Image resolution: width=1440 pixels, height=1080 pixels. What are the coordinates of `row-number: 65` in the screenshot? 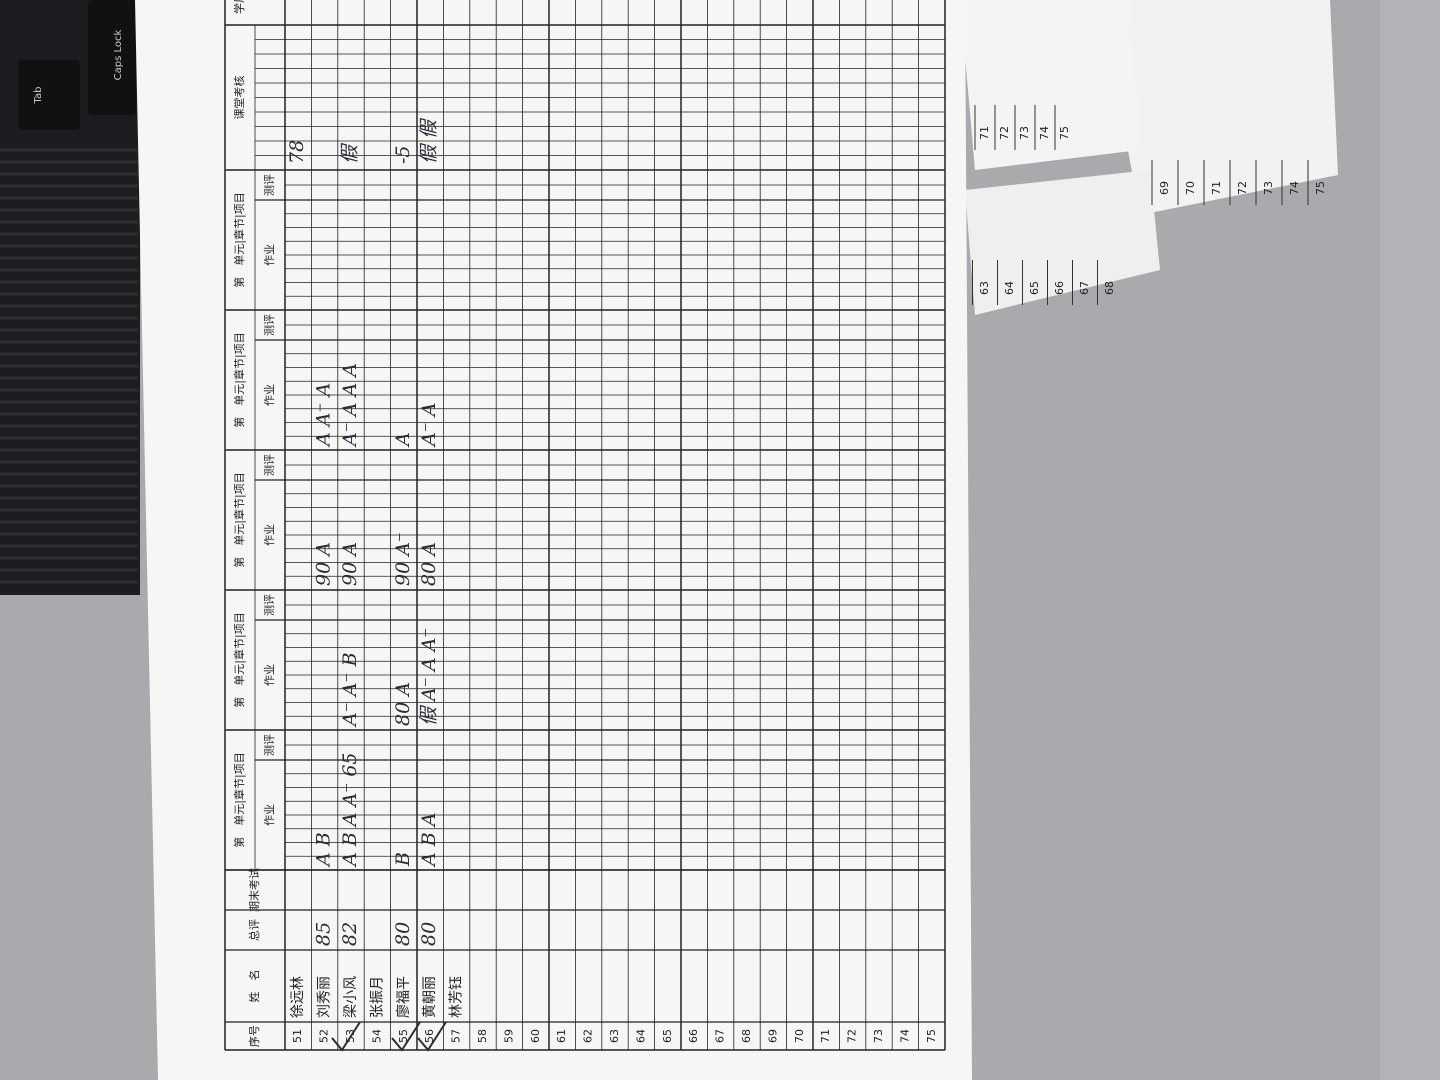 It's located at (667, 1036).